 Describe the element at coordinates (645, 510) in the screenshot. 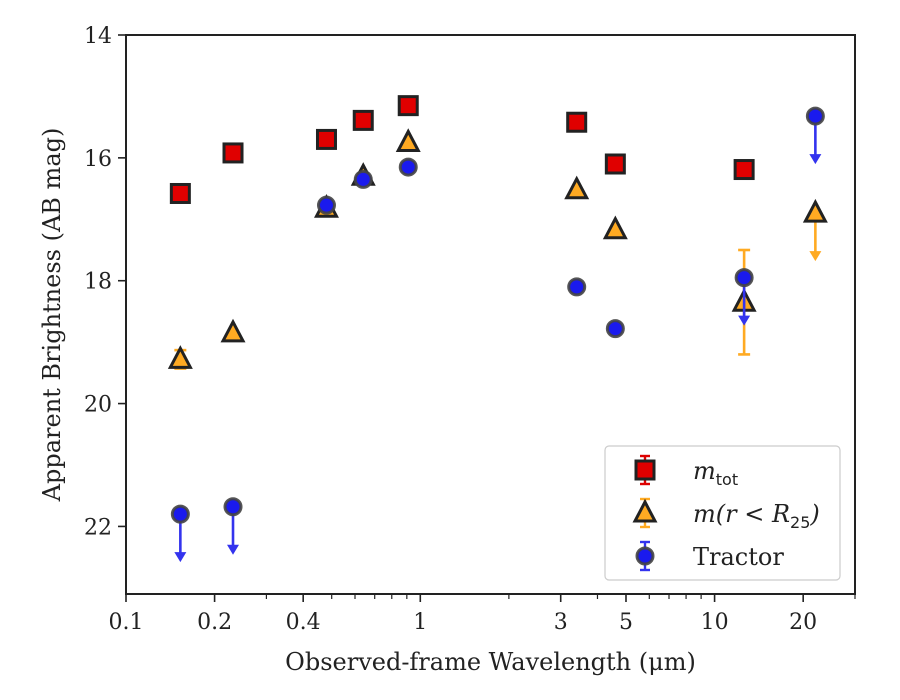

I see `legend-marker-triangle` at that location.